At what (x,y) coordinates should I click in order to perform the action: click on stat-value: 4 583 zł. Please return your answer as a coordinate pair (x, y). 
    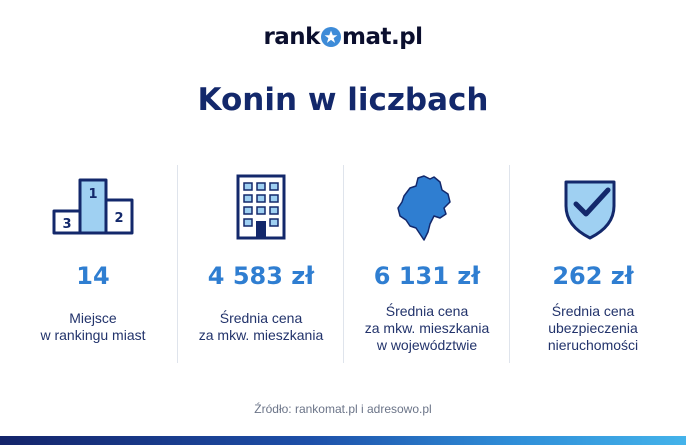
    Looking at the image, I should click on (261, 276).